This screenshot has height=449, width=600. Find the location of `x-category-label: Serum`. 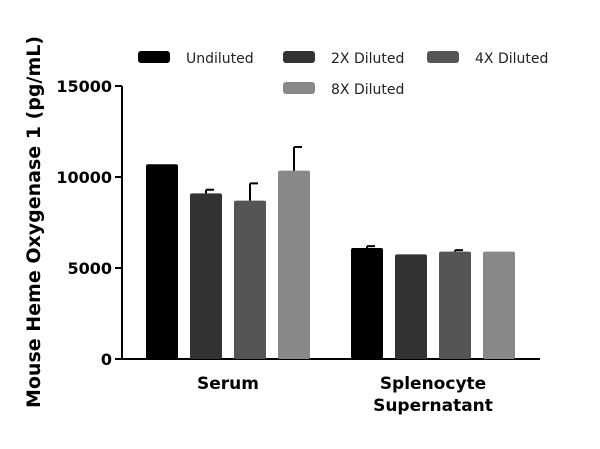

x-category-label: Serum is located at coordinates (228, 384).